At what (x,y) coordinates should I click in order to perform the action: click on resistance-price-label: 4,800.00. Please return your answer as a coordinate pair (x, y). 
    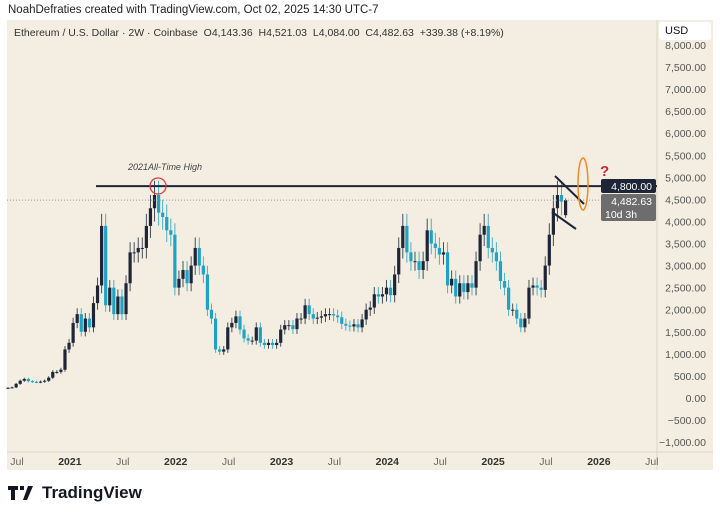
    Looking at the image, I should click on (631, 187).